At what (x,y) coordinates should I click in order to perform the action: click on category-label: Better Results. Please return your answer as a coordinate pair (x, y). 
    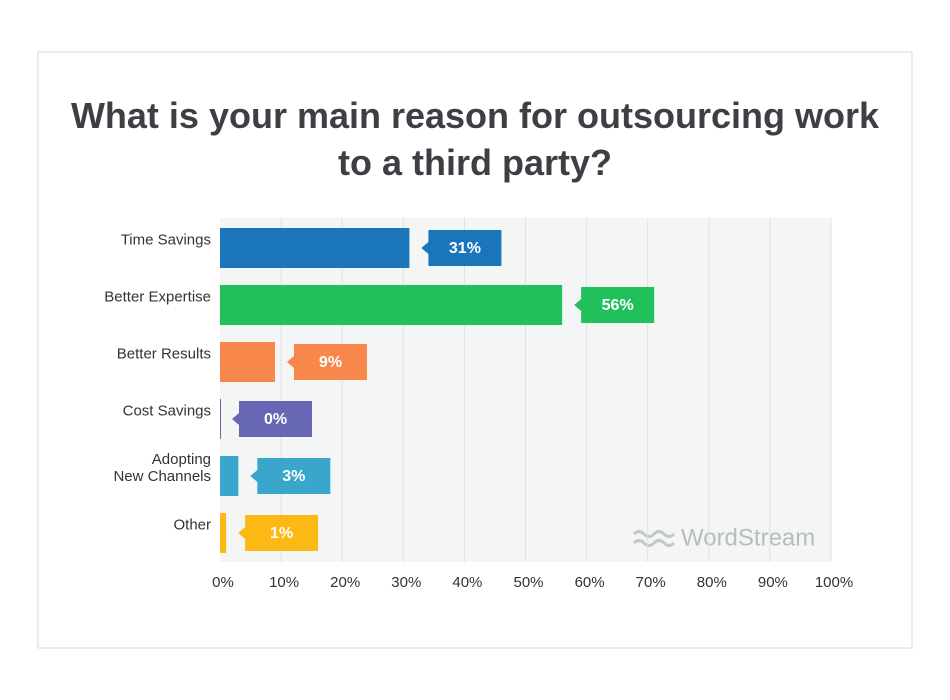
    Looking at the image, I should click on (163, 354).